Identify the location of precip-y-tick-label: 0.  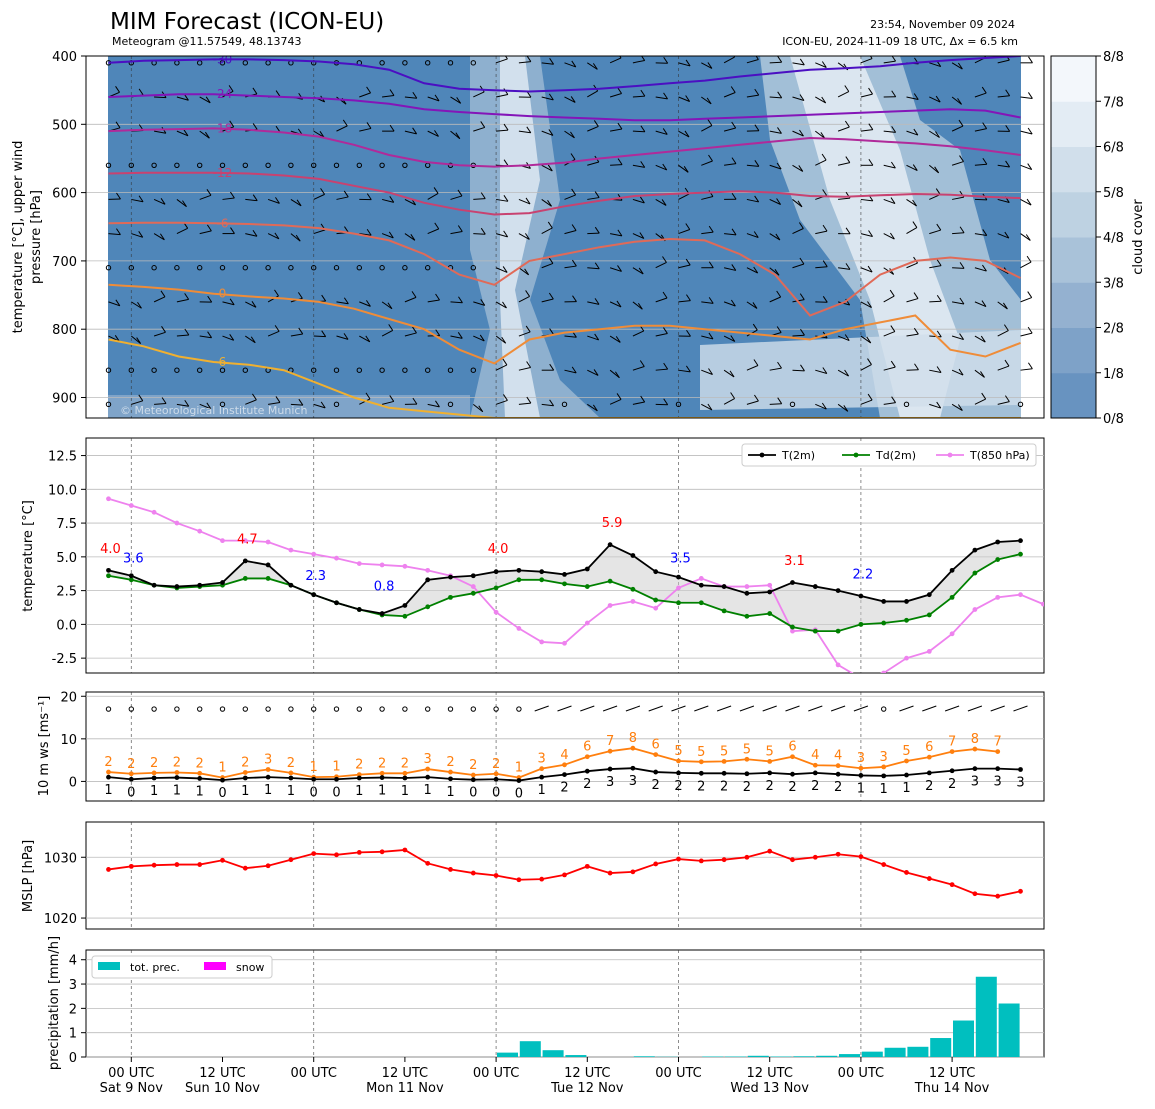
(73, 1058).